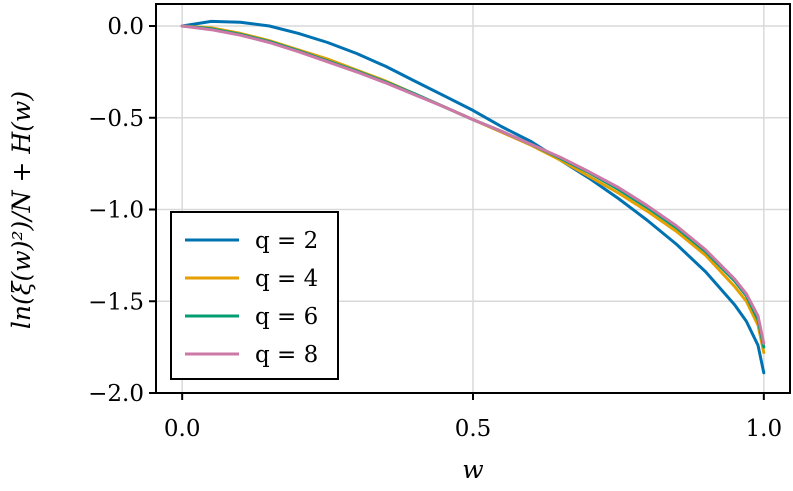 This screenshot has width=793, height=491. Describe the element at coordinates (125, 27) in the screenshot. I see `y-tick-label: 0.0` at that location.